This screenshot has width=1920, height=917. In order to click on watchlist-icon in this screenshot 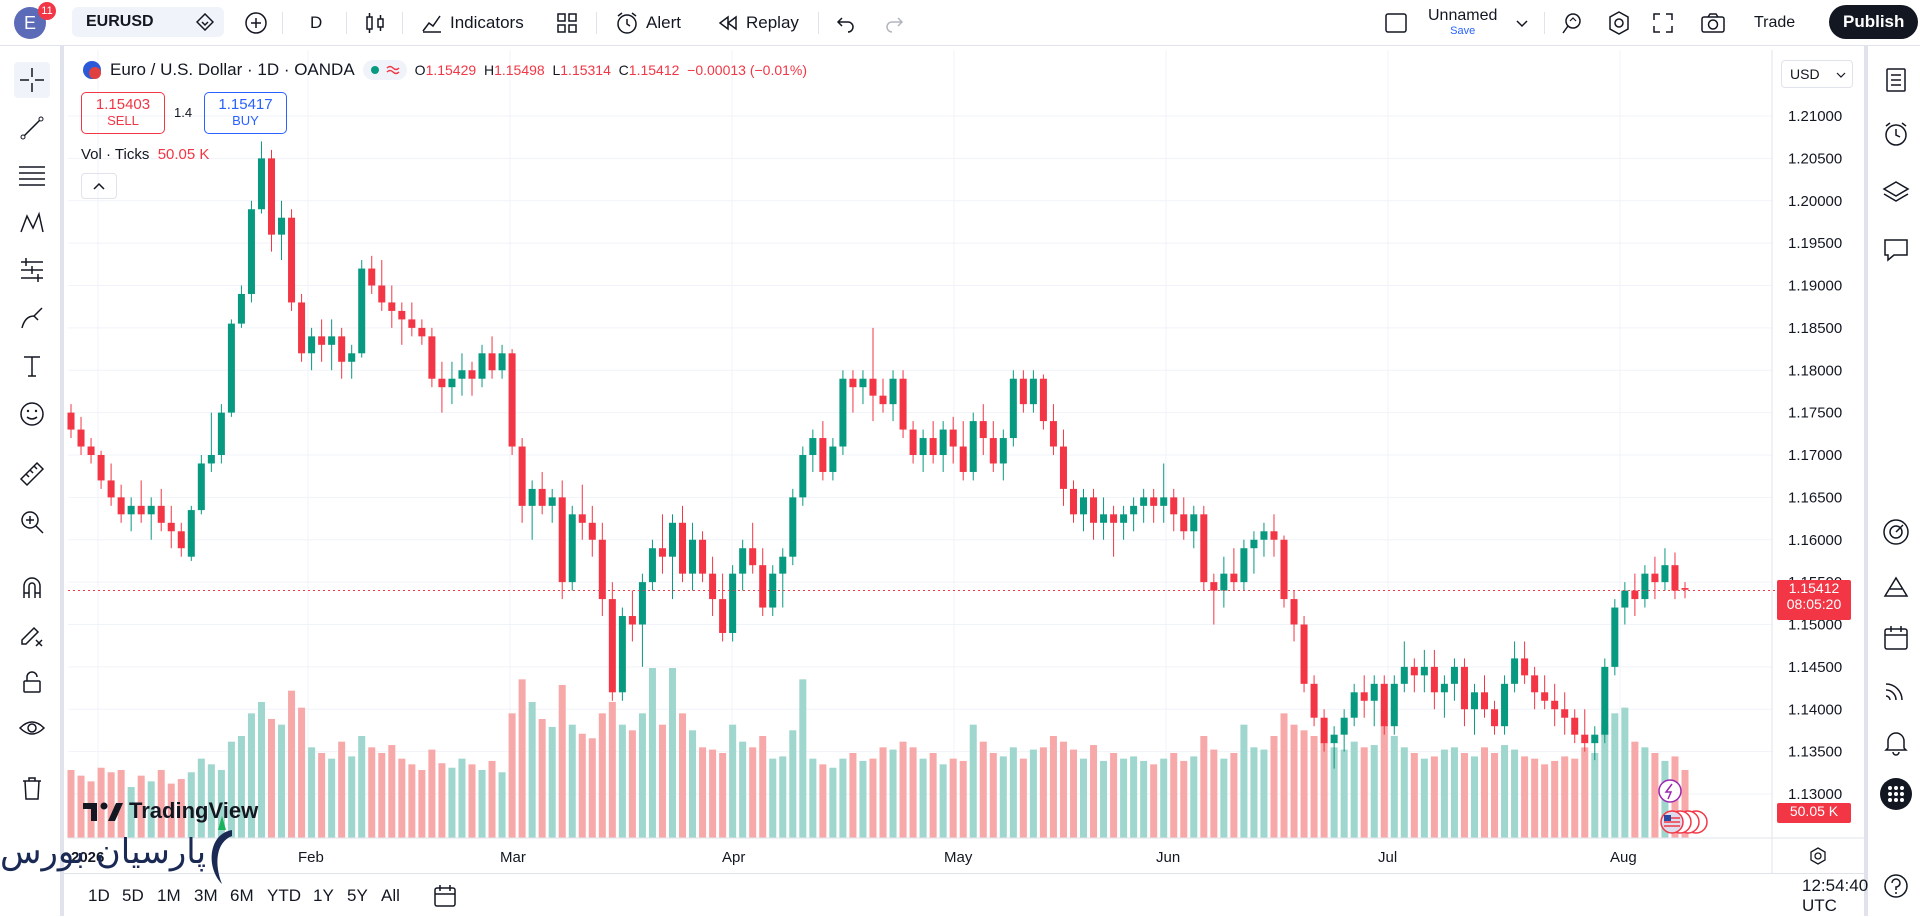, I will do `click(1896, 80)`.